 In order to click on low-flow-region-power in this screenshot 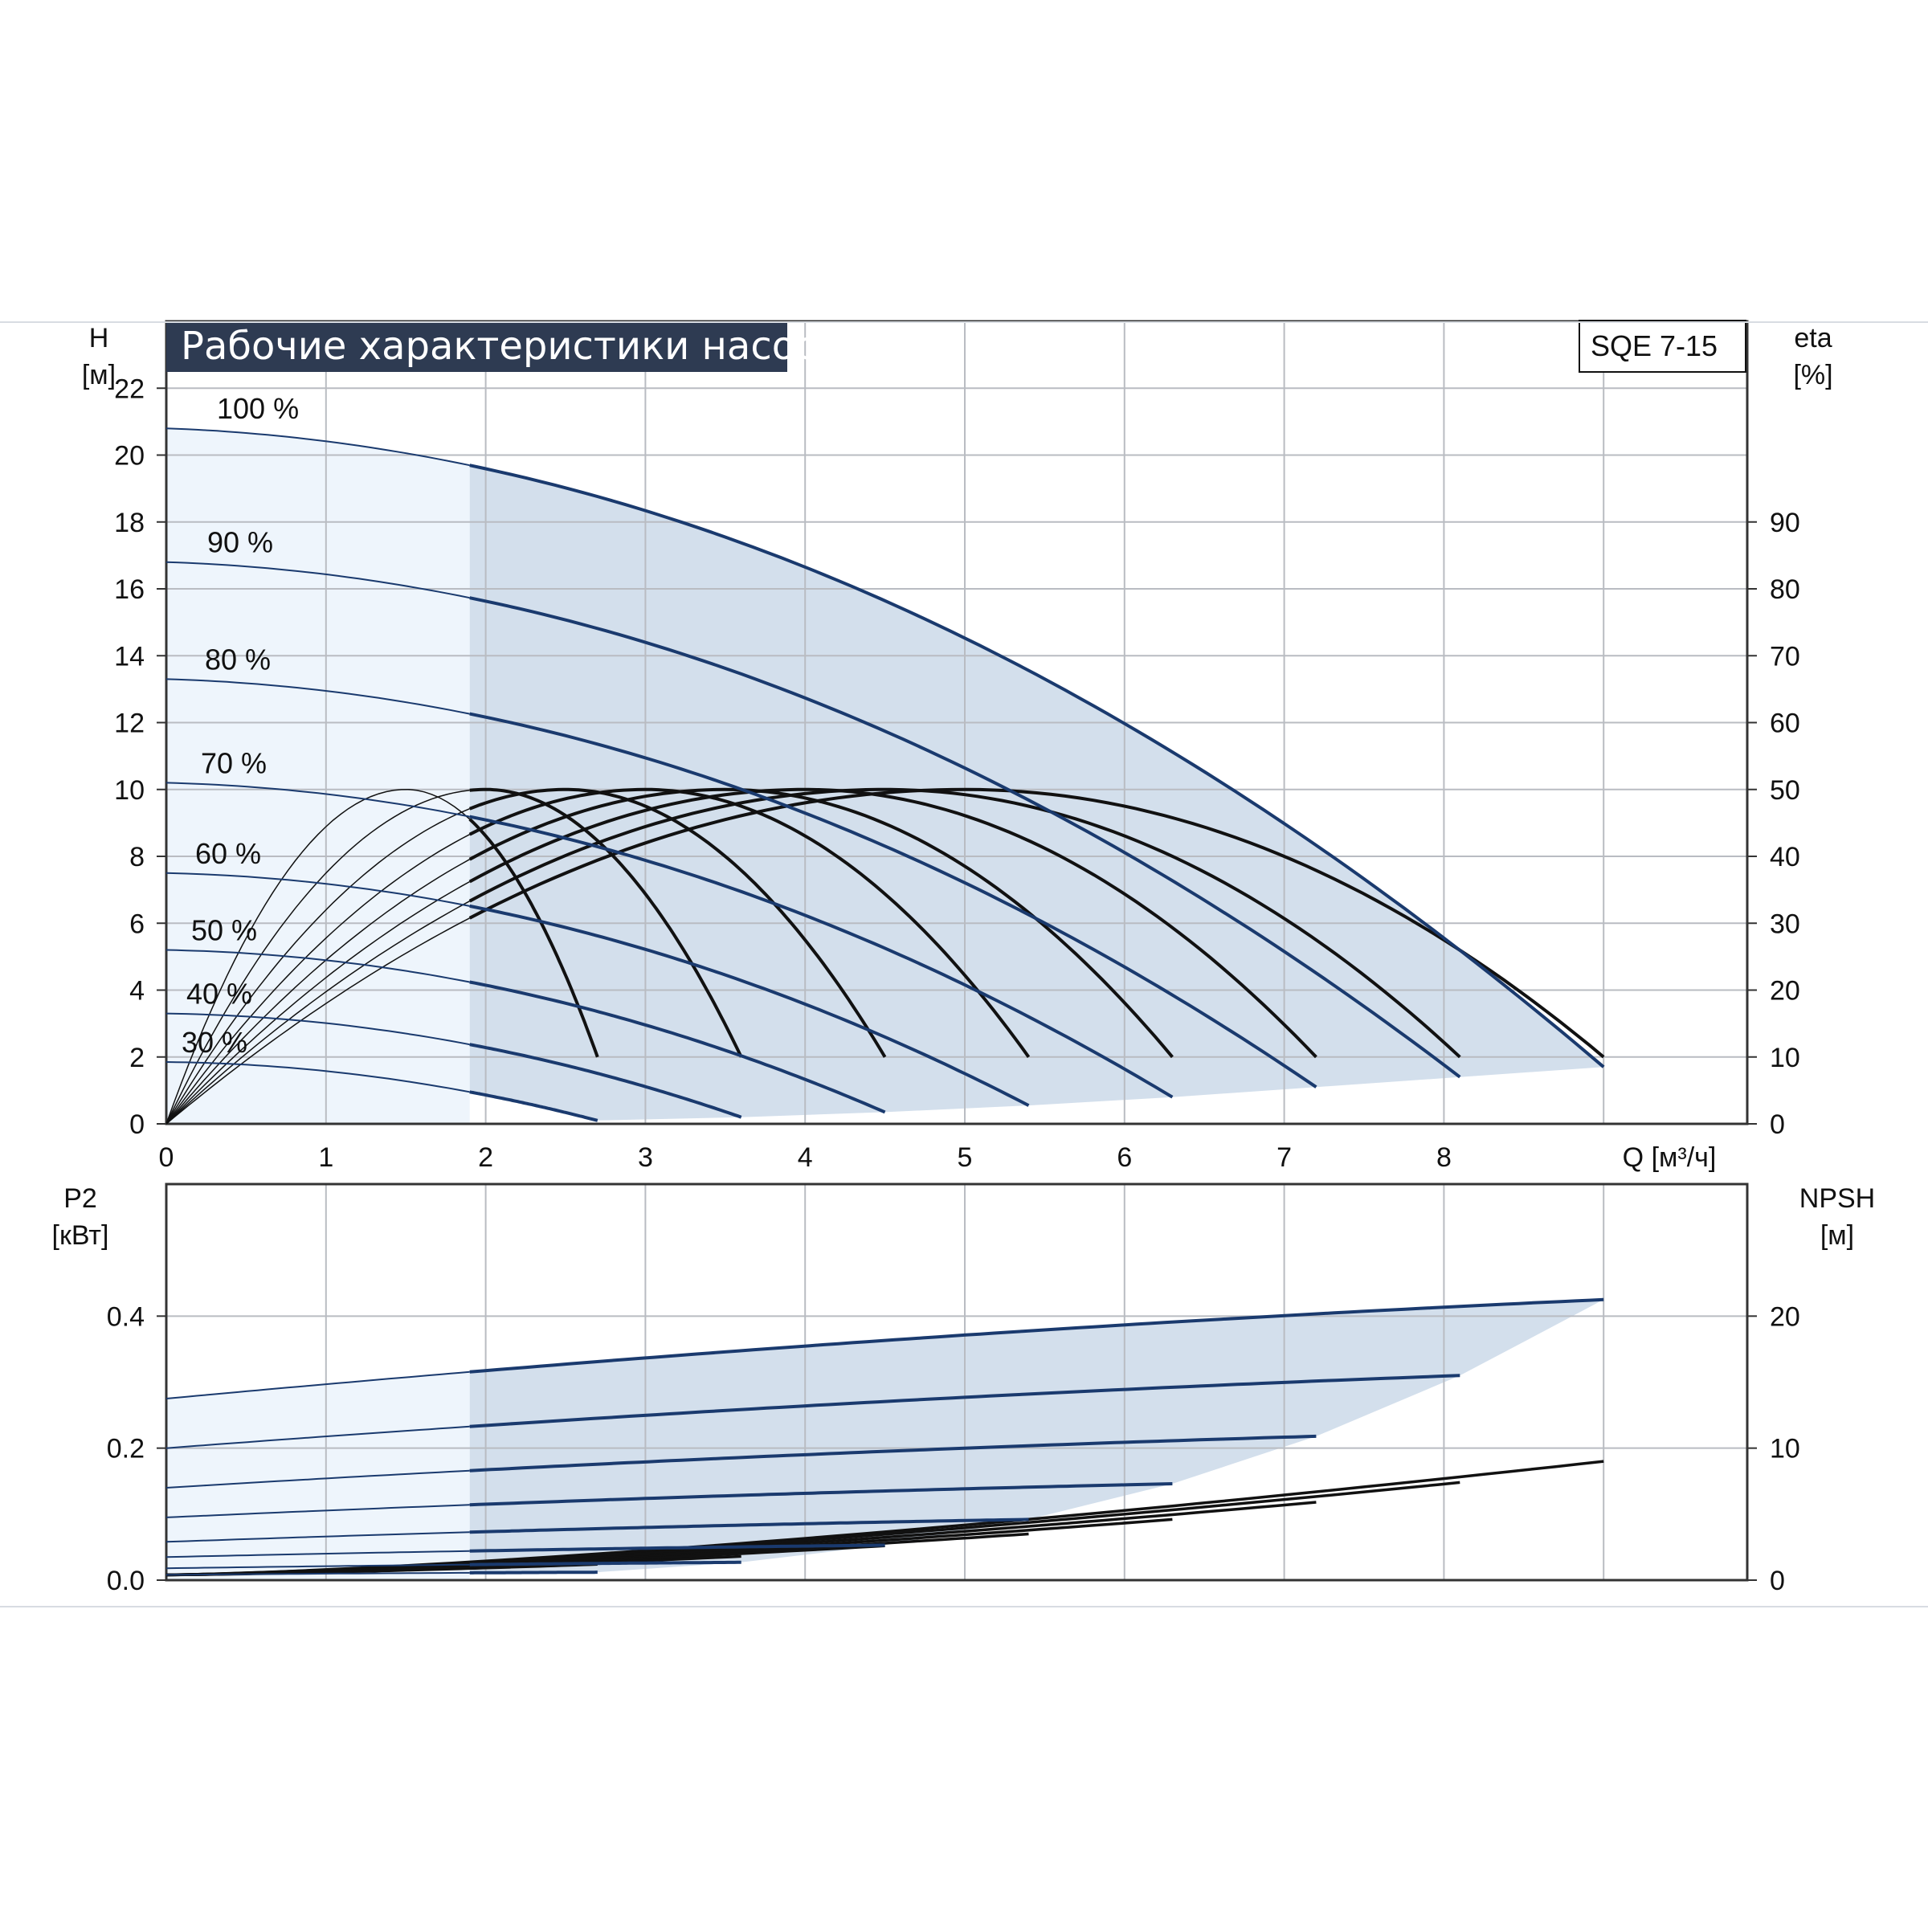, I will do `click(318, 1475)`.